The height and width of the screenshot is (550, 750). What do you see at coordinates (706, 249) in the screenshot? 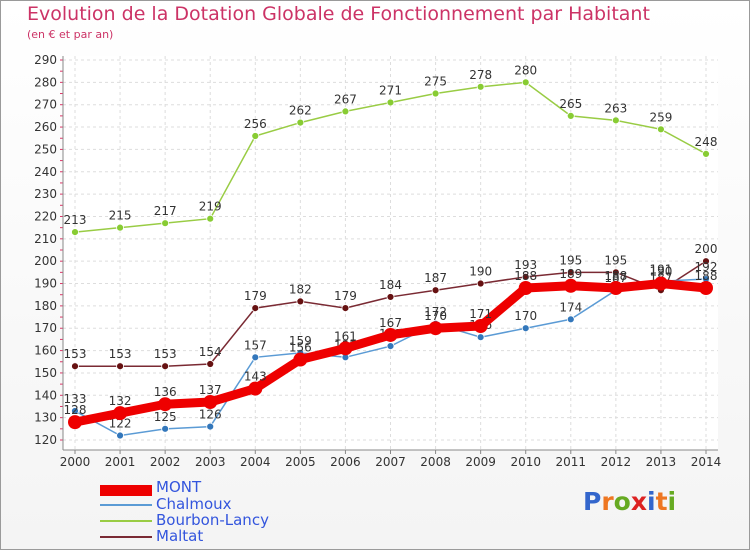
I see `data-label-maltat: 200` at bounding box center [706, 249].